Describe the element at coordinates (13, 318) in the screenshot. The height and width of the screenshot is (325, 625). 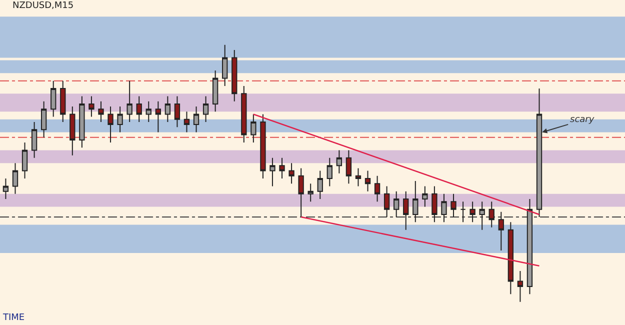
I see `text: TIME` at that location.